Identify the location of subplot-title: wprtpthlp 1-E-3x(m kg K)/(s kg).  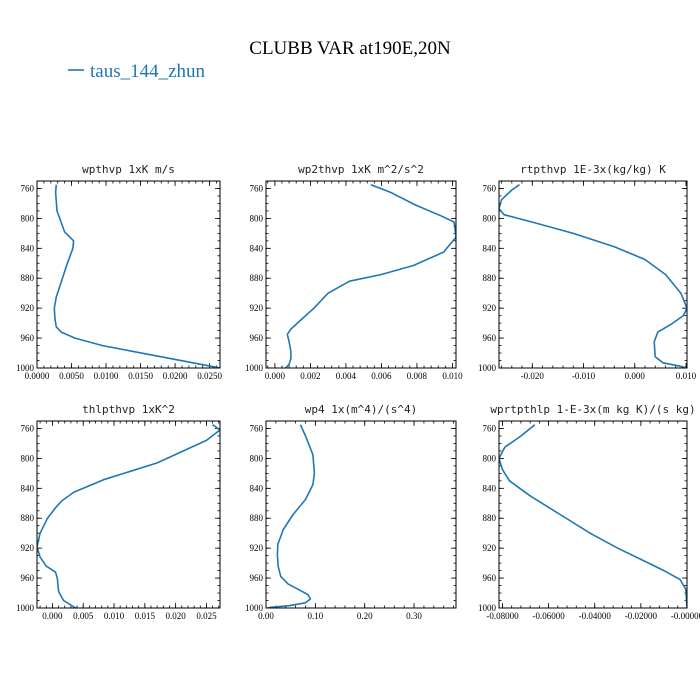
(592, 409).